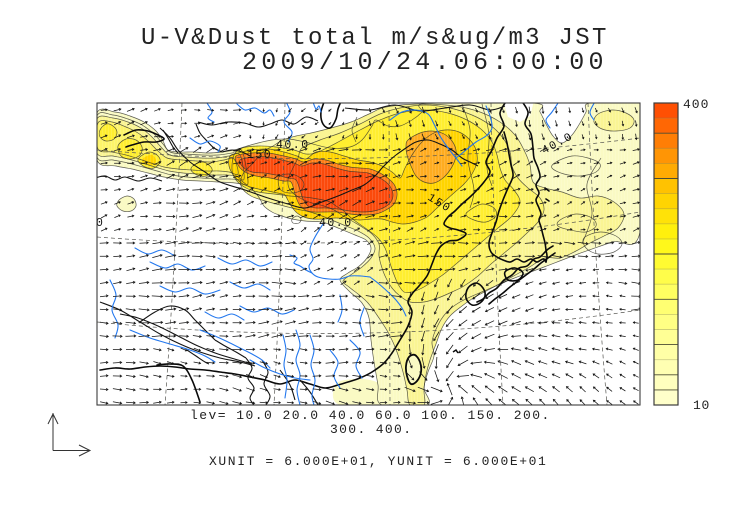 This screenshot has width=752, height=532. What do you see at coordinates (378, 461) in the screenshot?
I see `svg-text:XUNIT = 6.000E+01, YUNIT = 6.0: XUNIT = 6.000E+01, YUNIT = 6.000E+01` at bounding box center [378, 461].